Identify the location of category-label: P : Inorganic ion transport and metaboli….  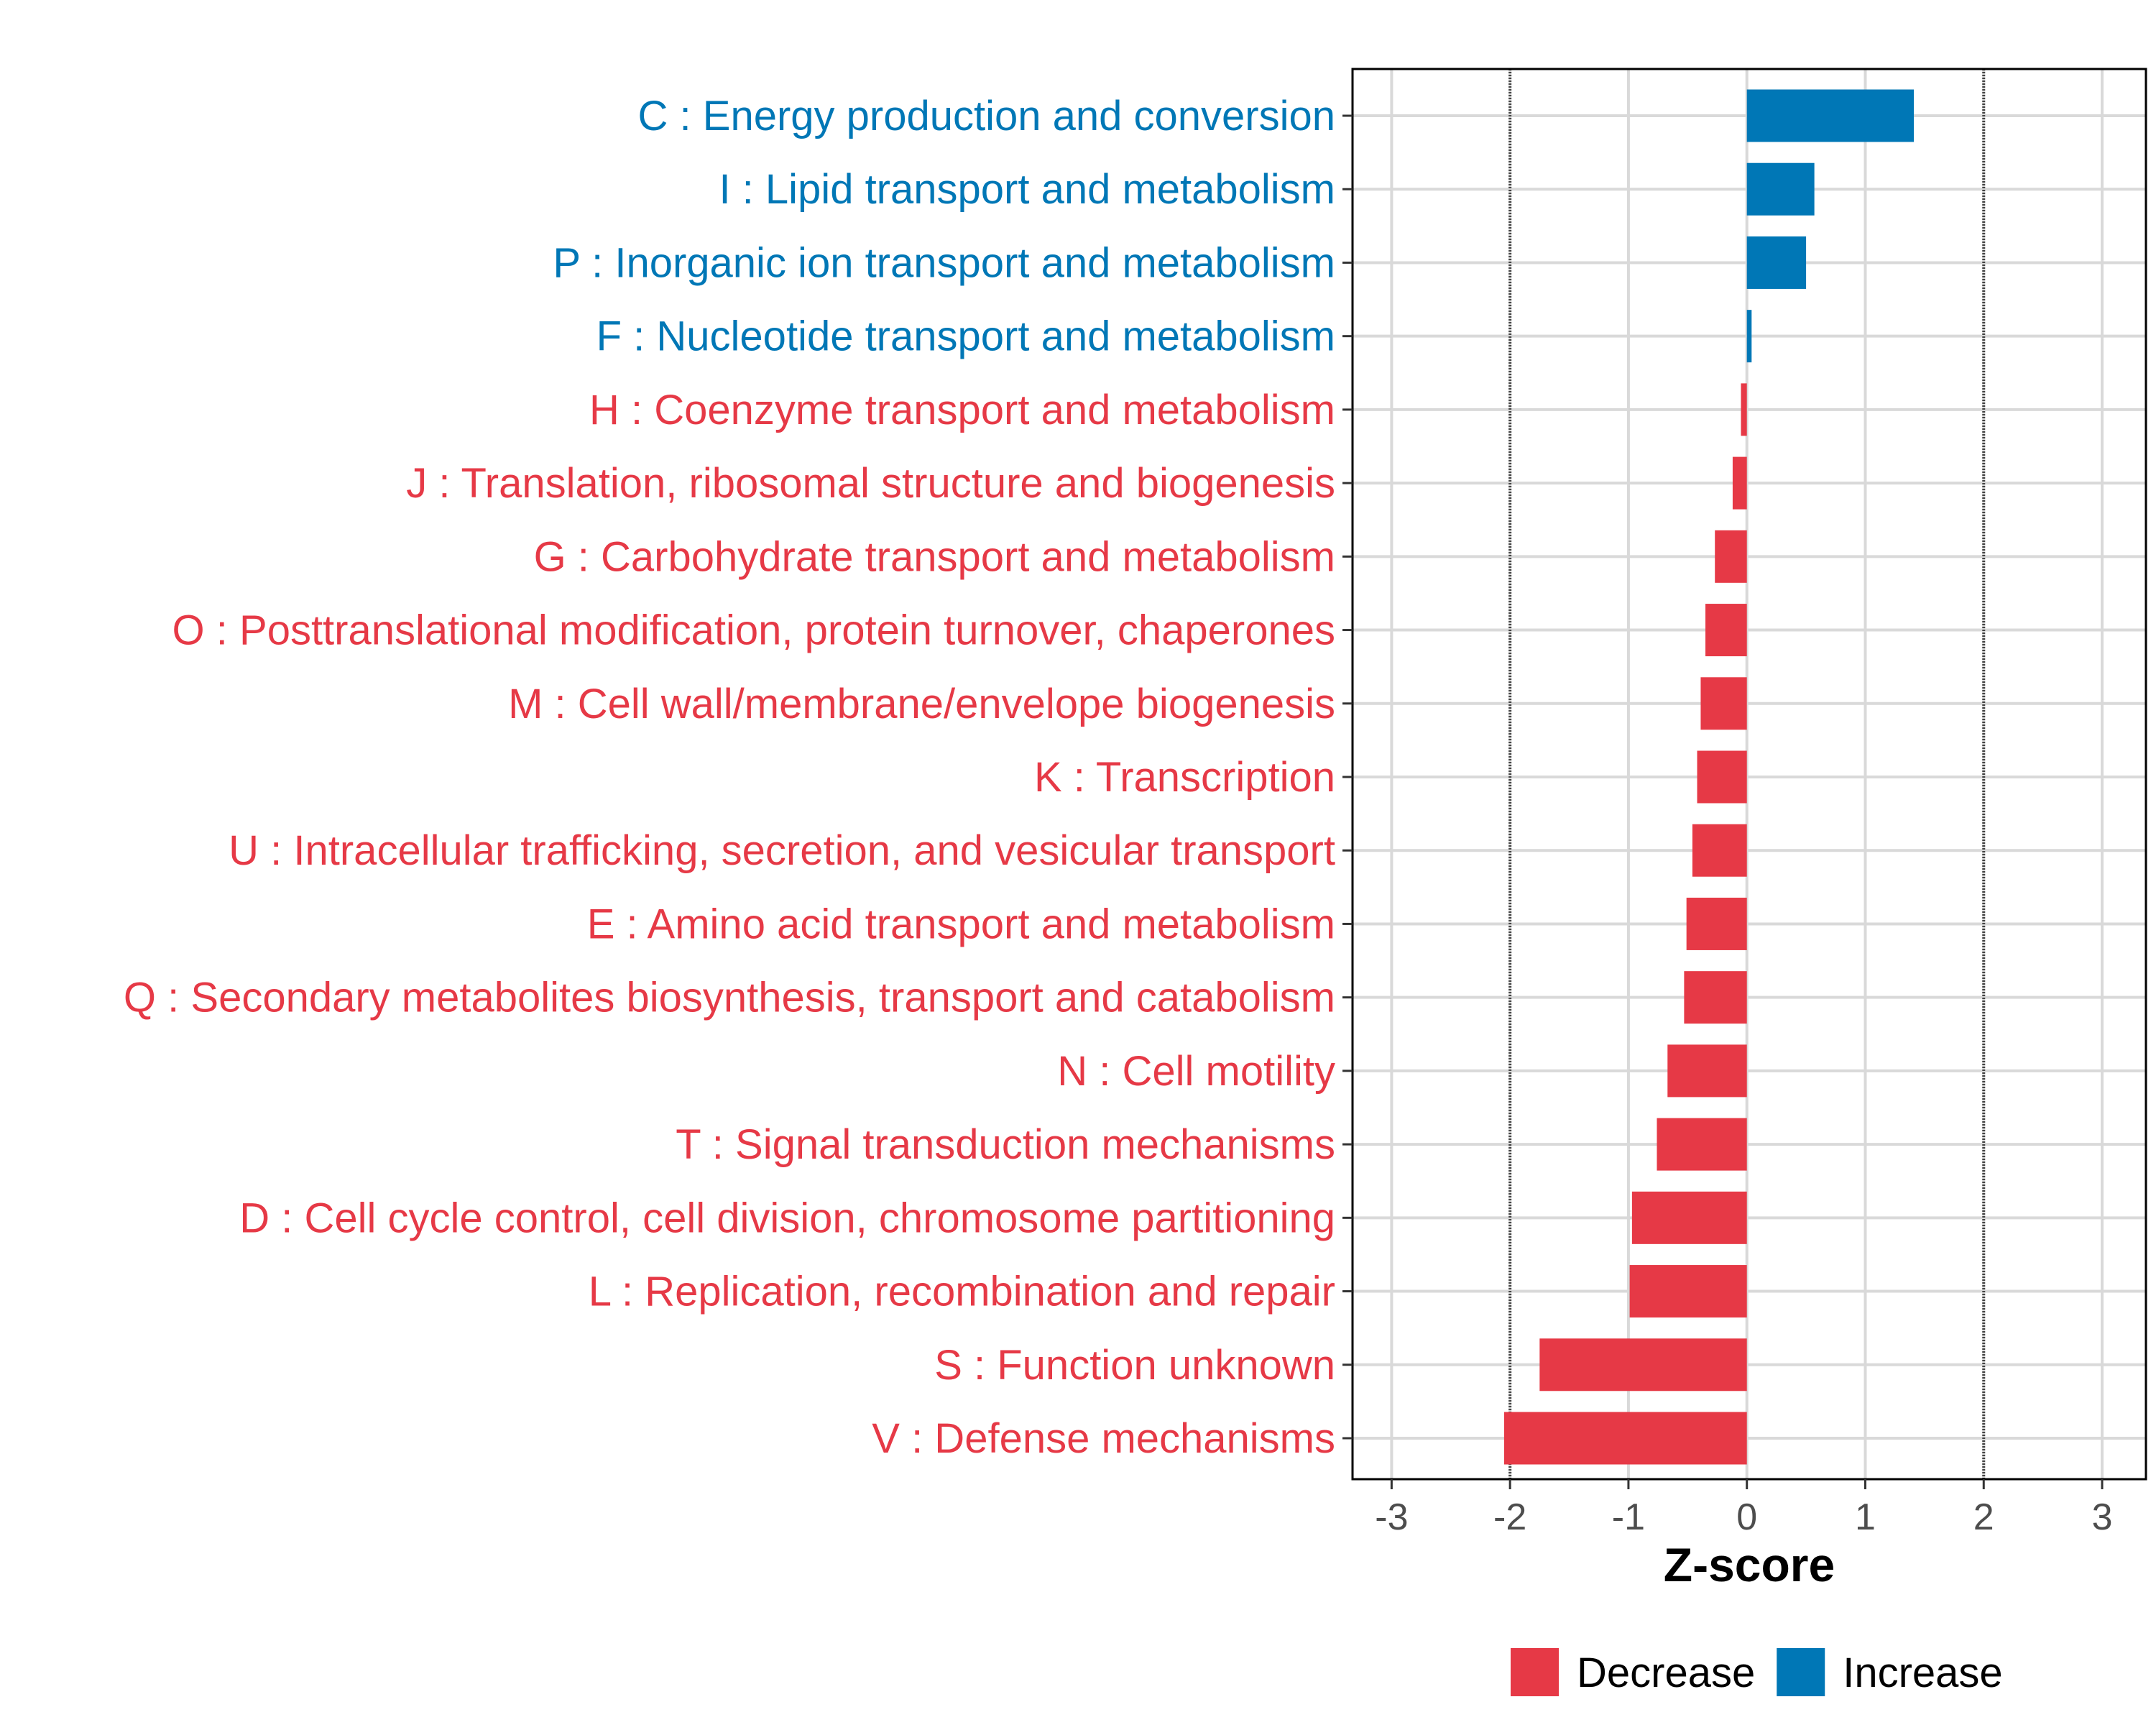
(944, 262).